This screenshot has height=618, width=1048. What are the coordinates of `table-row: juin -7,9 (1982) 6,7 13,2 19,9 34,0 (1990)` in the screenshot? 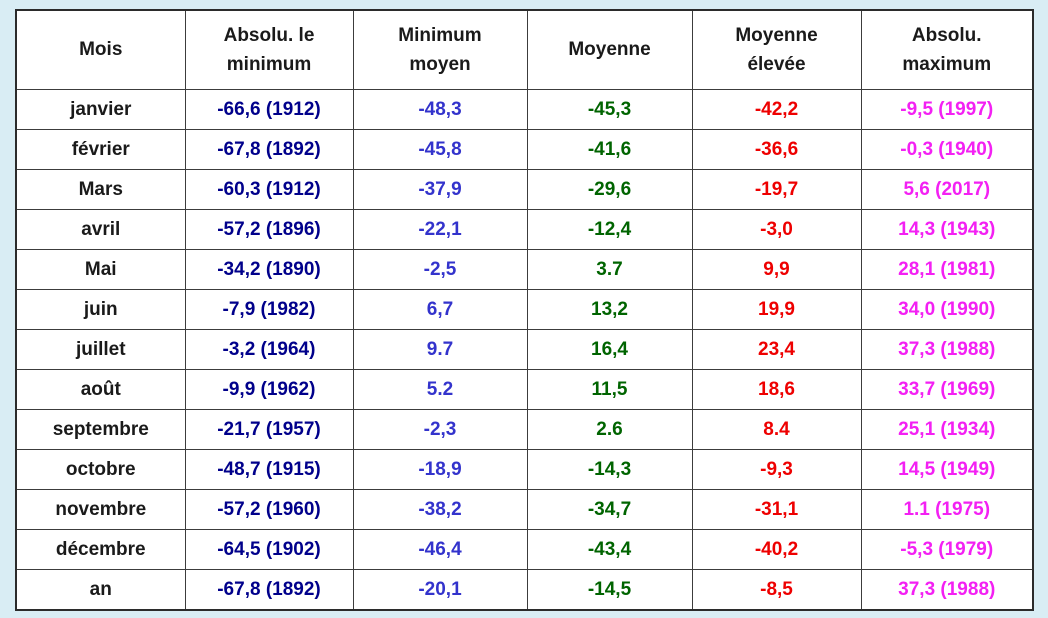 It's located at (524, 309).